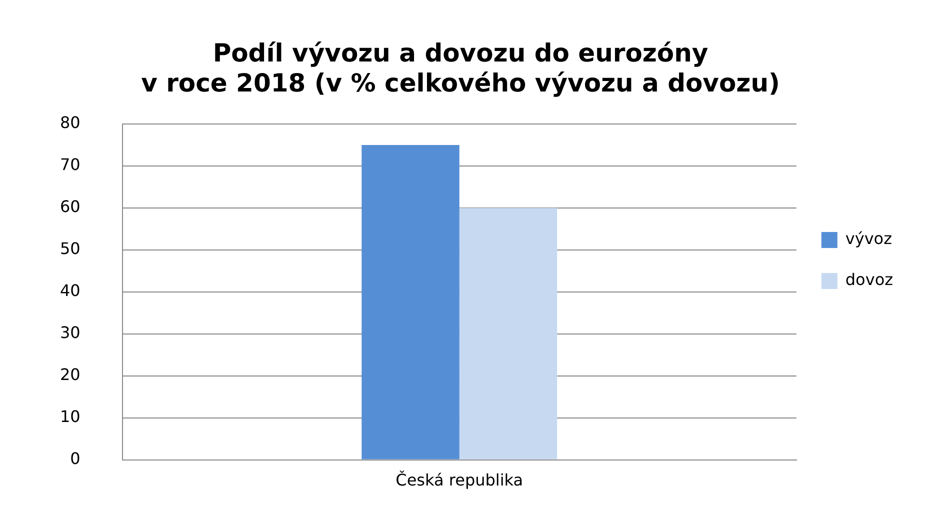 This screenshot has height=527, width=925. I want to click on y-tick-label: 20, so click(70, 374).